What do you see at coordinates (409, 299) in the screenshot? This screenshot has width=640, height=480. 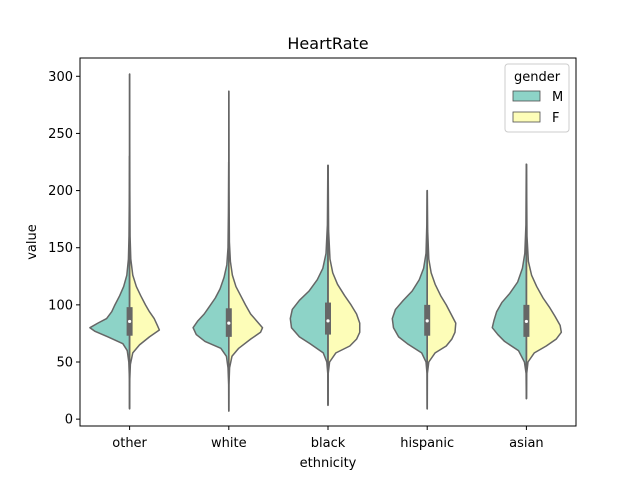 I see `violin-hispanic-m` at bounding box center [409, 299].